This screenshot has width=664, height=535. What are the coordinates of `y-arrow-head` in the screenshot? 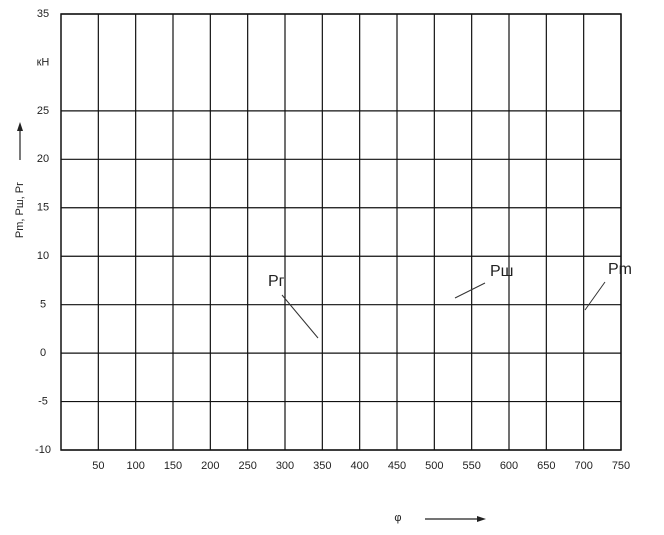 It's located at (20, 126).